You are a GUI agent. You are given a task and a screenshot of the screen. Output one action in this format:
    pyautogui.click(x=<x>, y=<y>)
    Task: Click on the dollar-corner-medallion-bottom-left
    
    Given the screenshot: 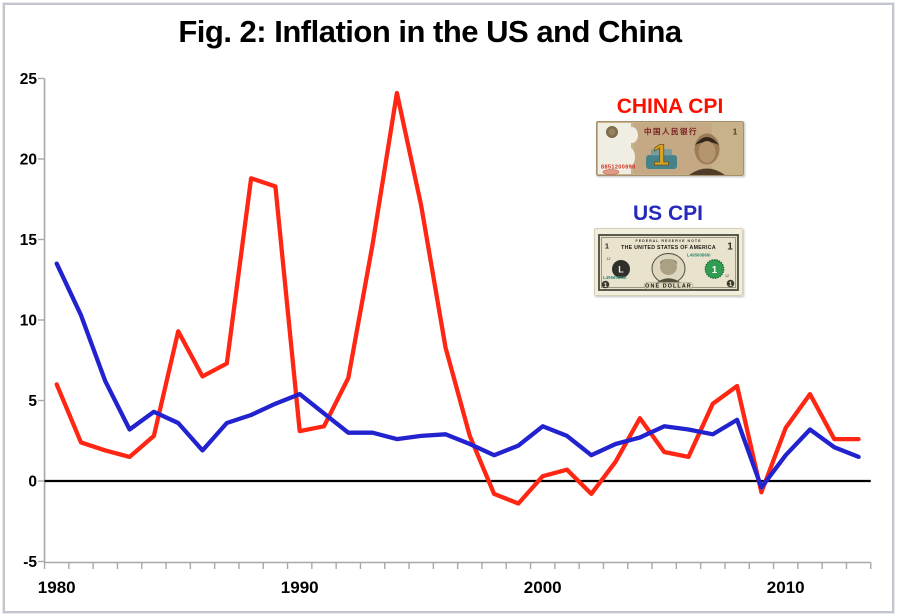 What is the action you would take?
    pyautogui.click(x=605, y=284)
    